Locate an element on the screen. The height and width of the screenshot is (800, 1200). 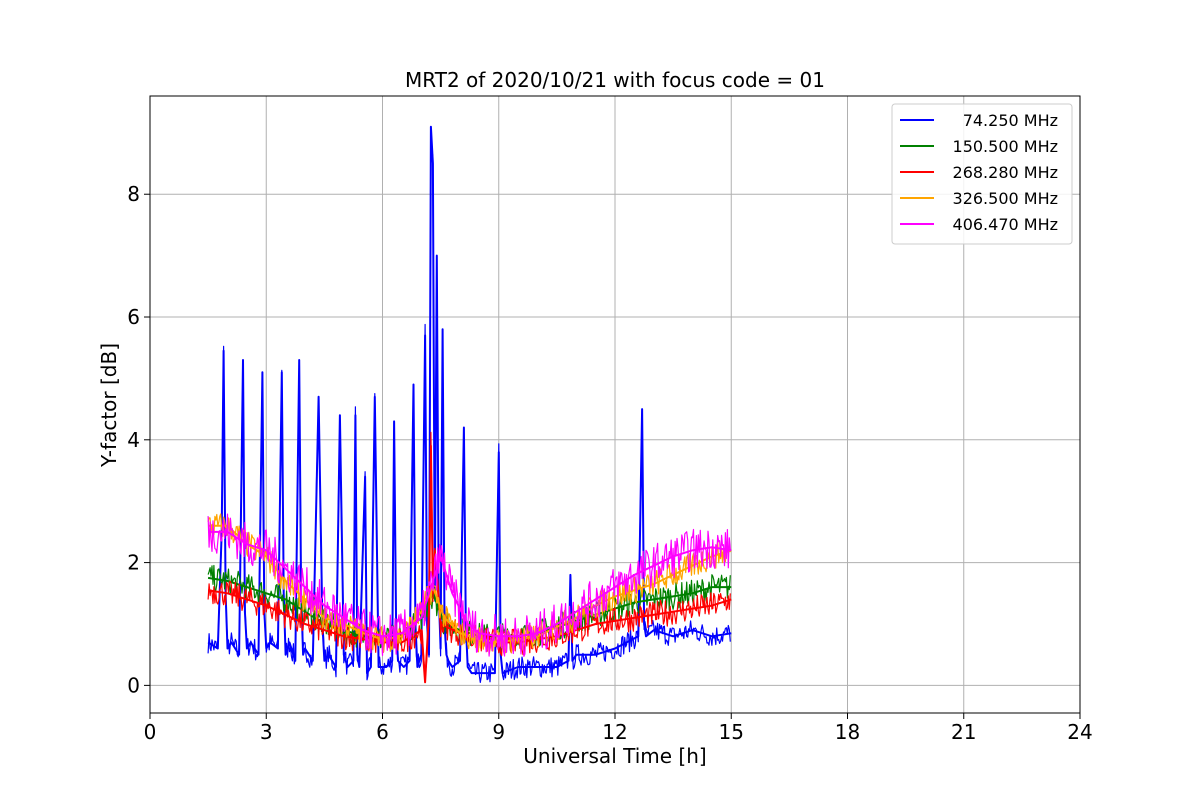
y-tick-label: 6 is located at coordinates (133, 317).